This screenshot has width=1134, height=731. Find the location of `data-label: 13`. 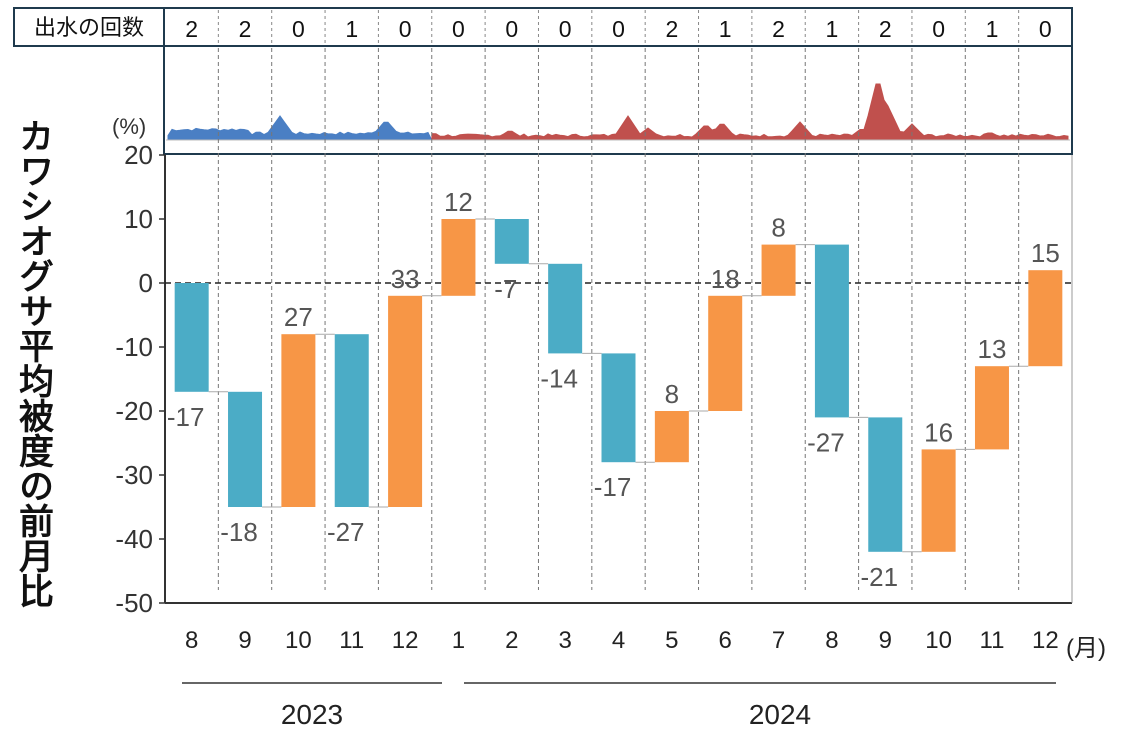

data-label: 13 is located at coordinates (992, 349).